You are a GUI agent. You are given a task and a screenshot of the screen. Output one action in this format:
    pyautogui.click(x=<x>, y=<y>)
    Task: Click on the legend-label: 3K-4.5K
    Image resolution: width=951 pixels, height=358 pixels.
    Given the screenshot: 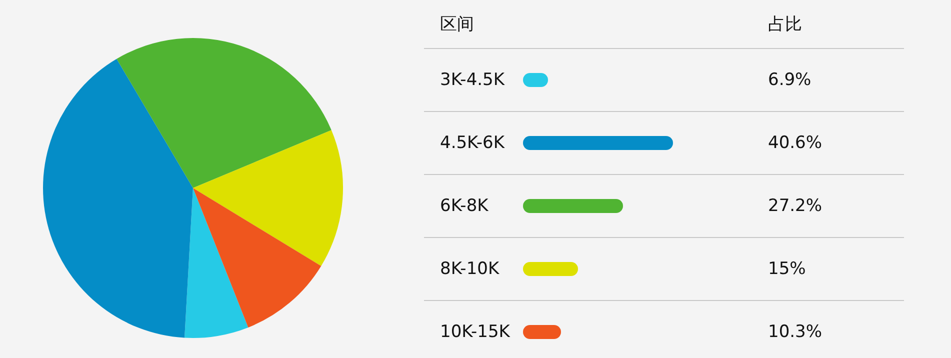 What is the action you would take?
    pyautogui.click(x=472, y=80)
    